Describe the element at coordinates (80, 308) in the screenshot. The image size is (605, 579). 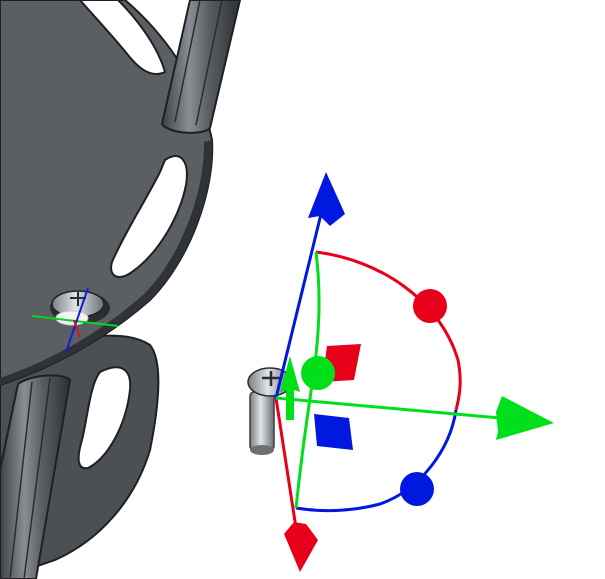
I see `plate-screw` at that location.